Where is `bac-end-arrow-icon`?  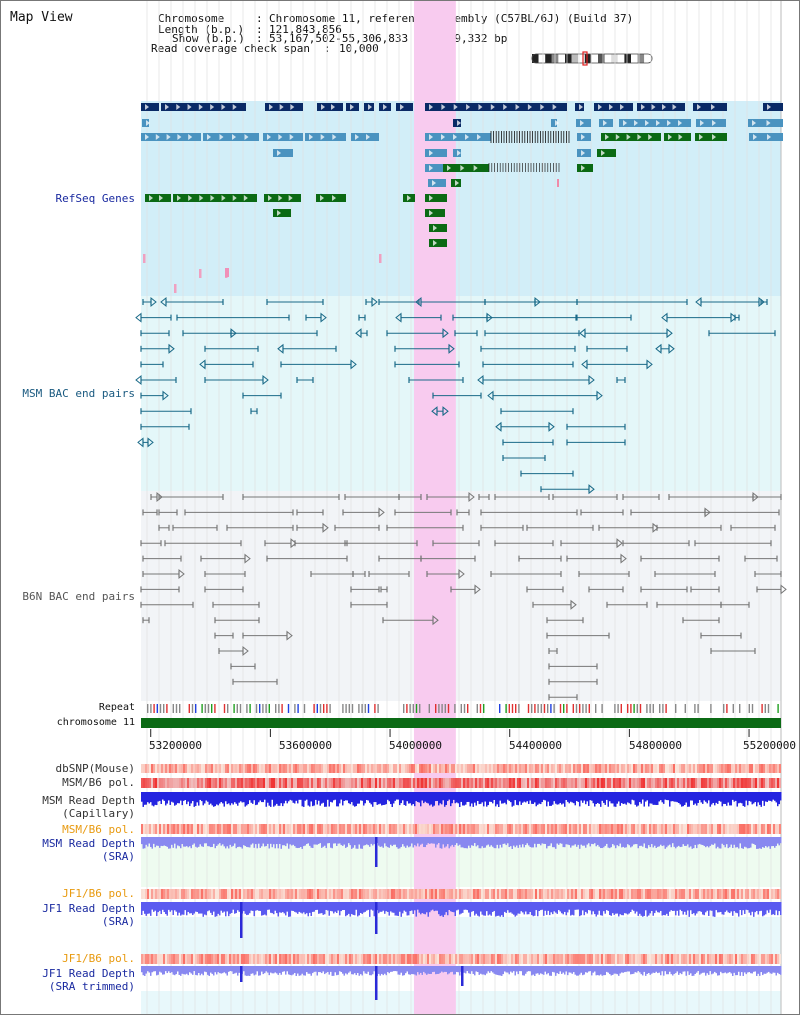 bac-end-arrow-icon is located at coordinates (649, 364).